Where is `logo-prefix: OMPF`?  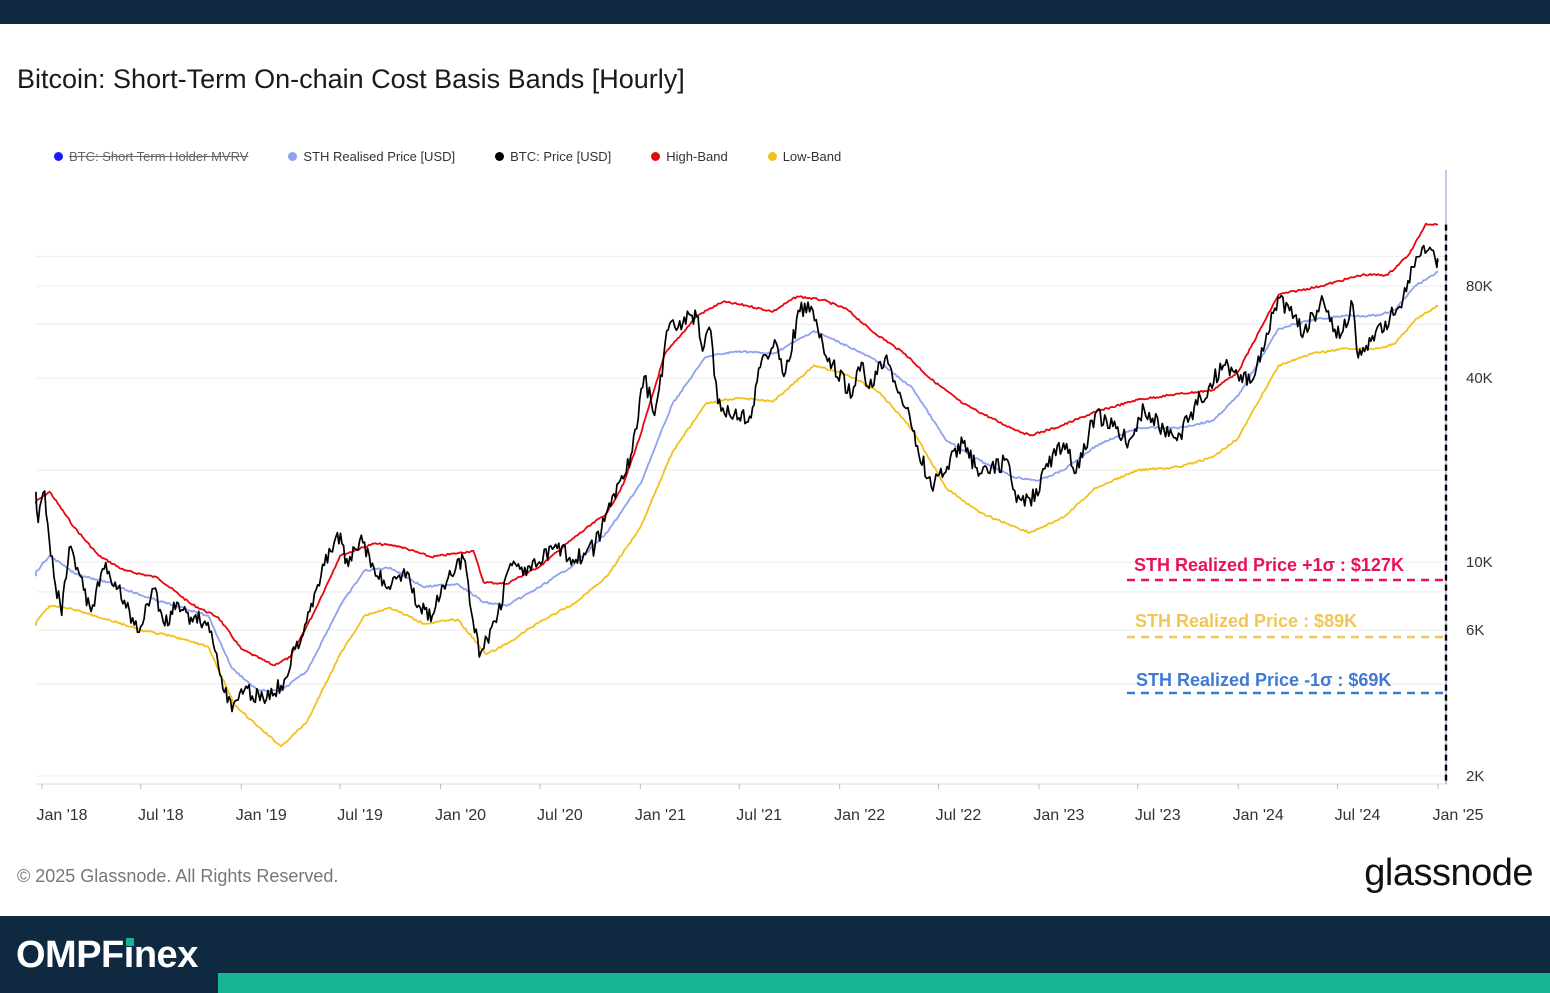
logo-prefix: OMPF is located at coordinates (70, 955).